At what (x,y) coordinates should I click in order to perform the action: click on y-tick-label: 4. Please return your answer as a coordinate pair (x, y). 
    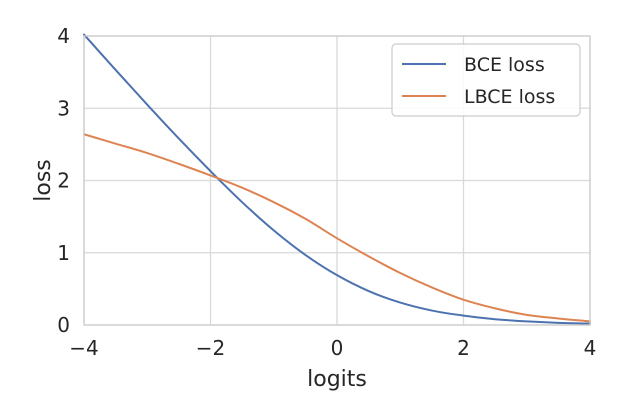
    Looking at the image, I should click on (63, 36).